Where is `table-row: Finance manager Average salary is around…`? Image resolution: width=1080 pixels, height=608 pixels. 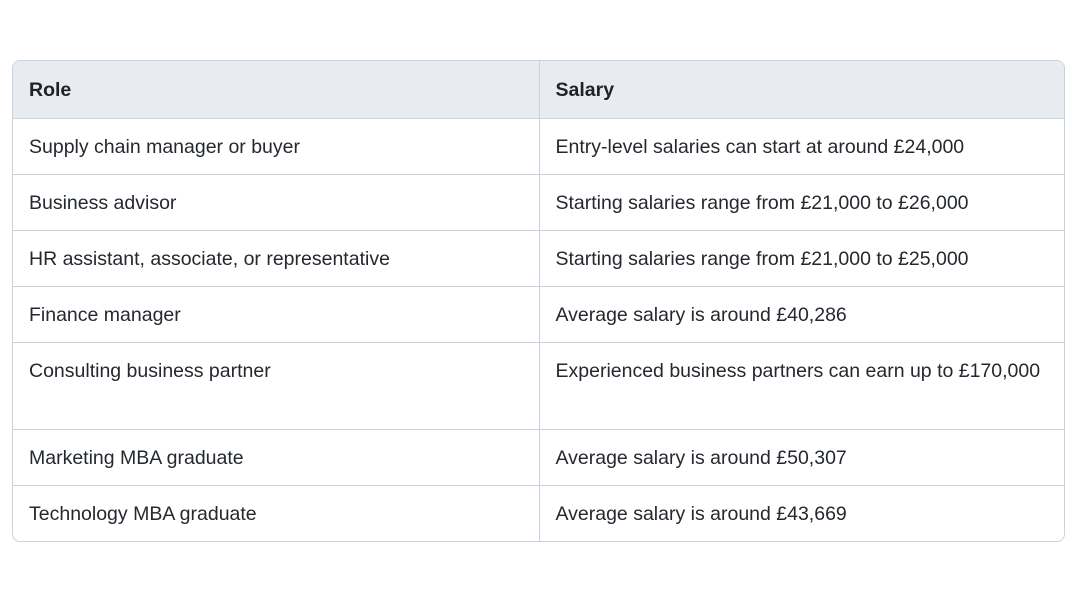 table-row: Finance manager Average salary is around… is located at coordinates (538, 314).